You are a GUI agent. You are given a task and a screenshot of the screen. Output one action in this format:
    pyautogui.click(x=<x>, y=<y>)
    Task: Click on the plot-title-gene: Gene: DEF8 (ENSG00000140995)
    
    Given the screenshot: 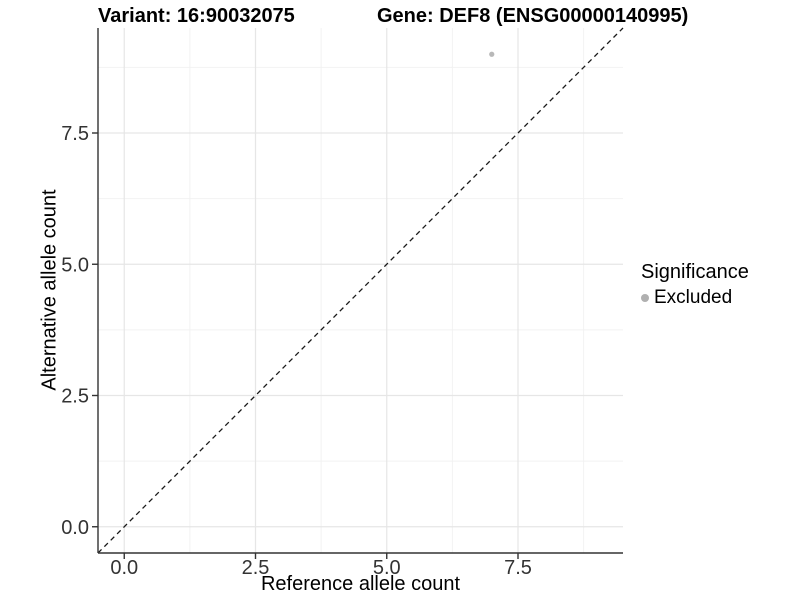 What is the action you would take?
    pyautogui.click(x=533, y=16)
    